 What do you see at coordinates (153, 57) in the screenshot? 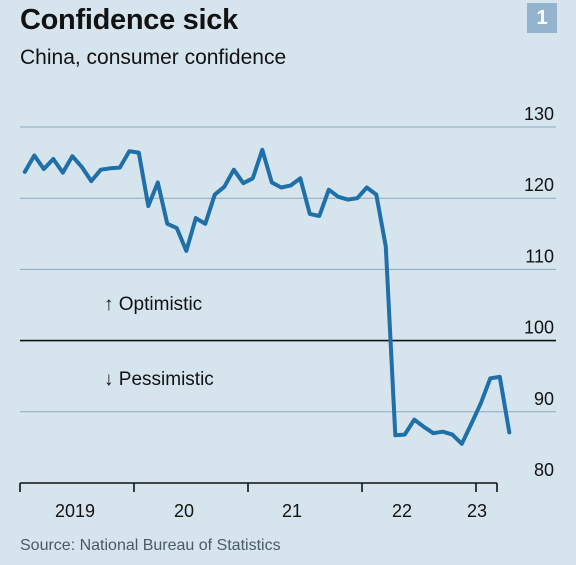
I see `chart-subtitle: China, consumer confidence` at bounding box center [153, 57].